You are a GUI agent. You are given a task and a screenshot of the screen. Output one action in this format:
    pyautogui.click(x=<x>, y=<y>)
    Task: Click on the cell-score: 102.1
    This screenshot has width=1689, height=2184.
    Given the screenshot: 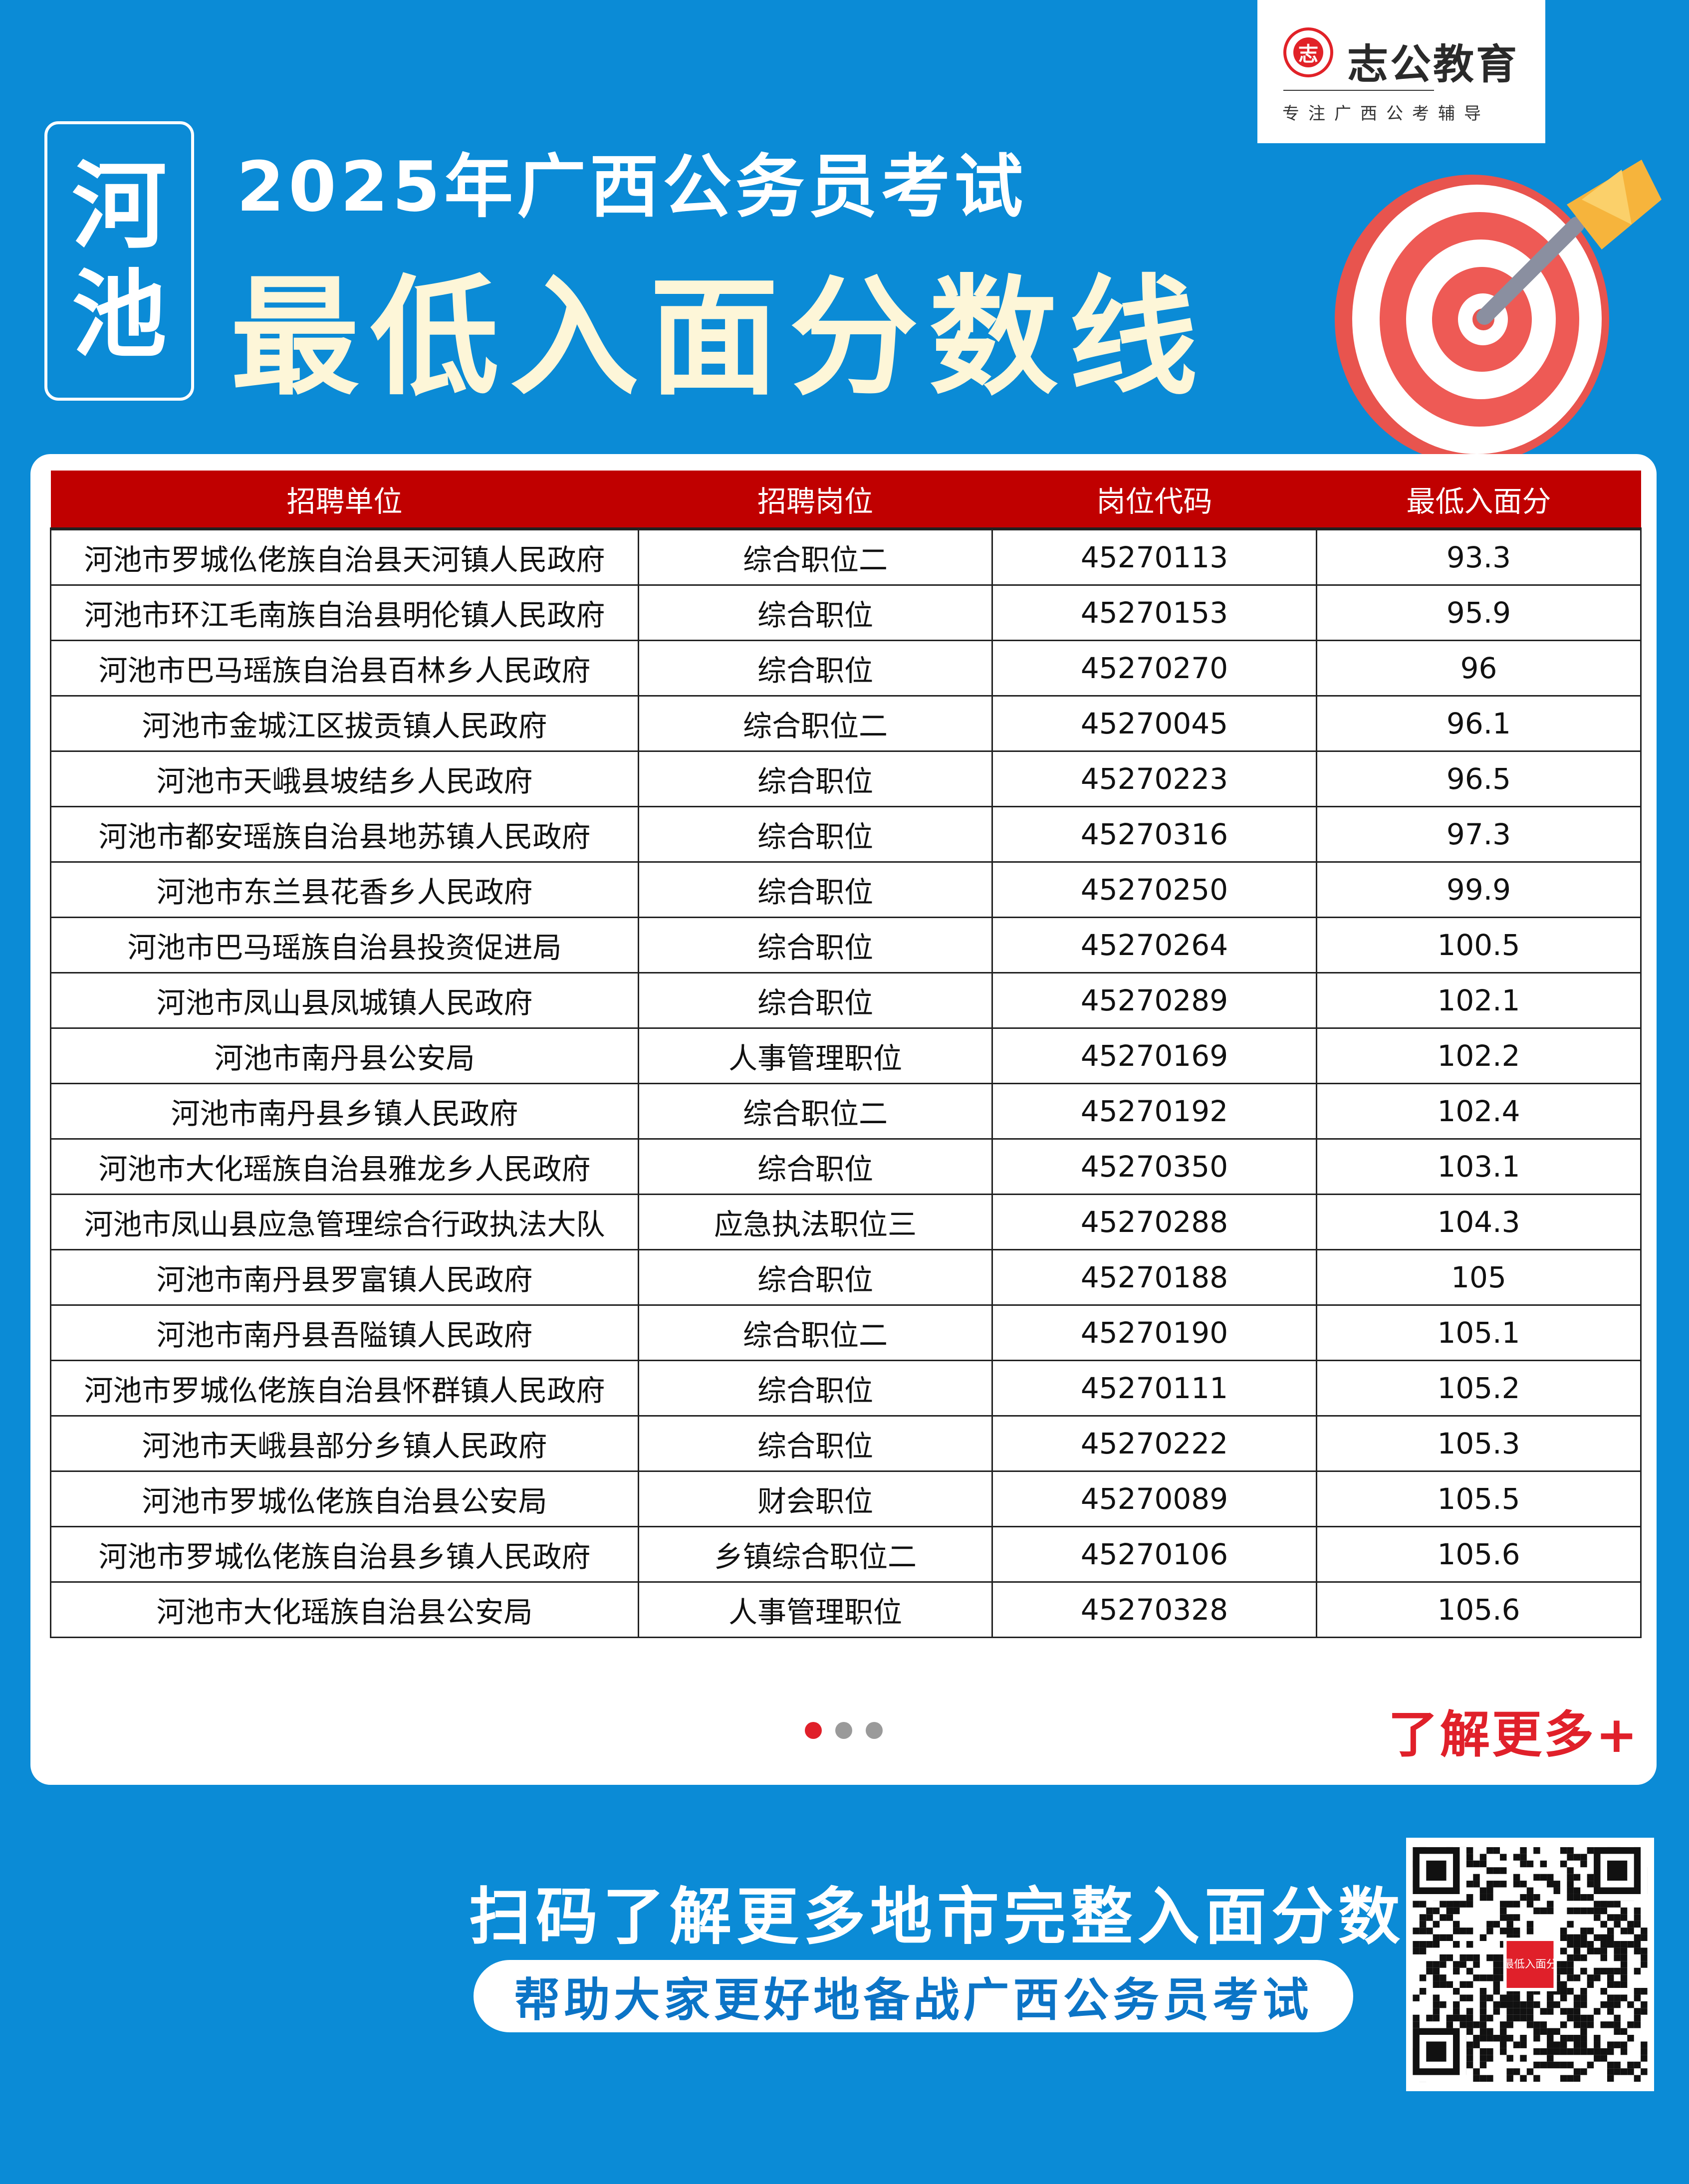 What is the action you would take?
    pyautogui.click(x=1479, y=1000)
    